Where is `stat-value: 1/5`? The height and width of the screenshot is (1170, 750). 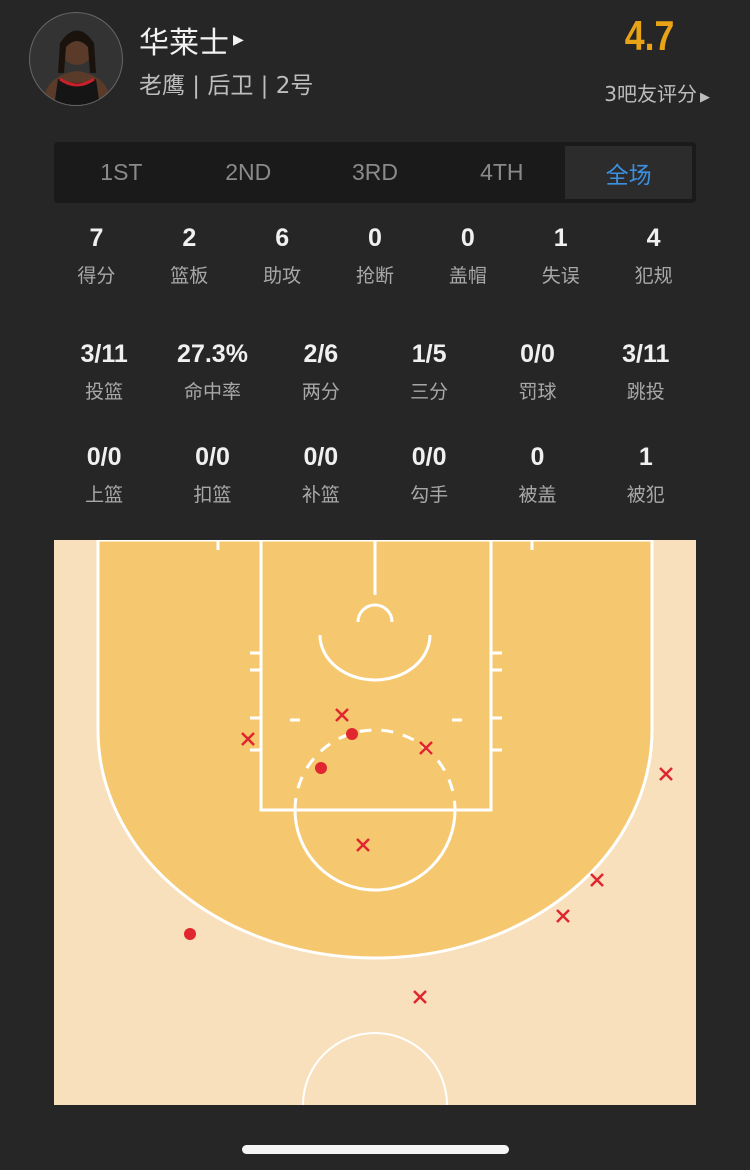
stat-value: 1/5 is located at coordinates (429, 354).